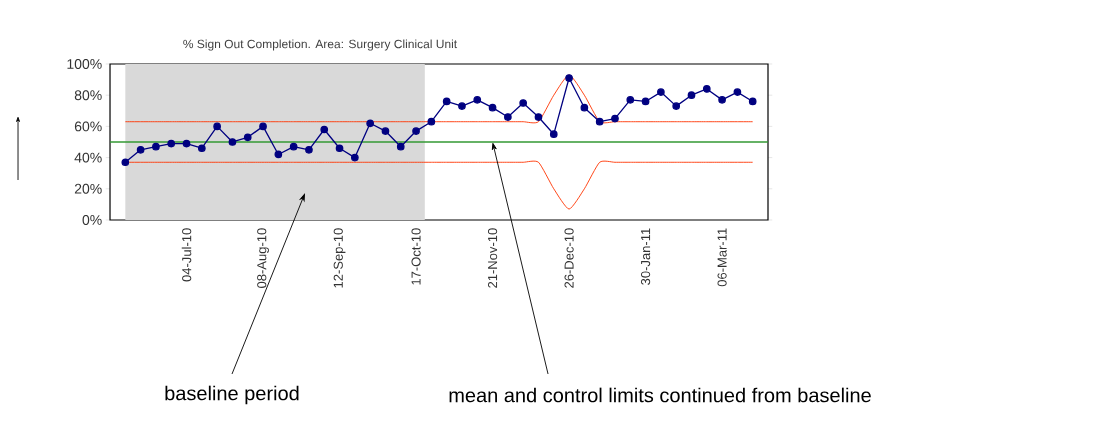 This screenshot has height=423, width=1101. What do you see at coordinates (645, 256) in the screenshot?
I see `x-tick-label: 30-Jan-11` at bounding box center [645, 256].